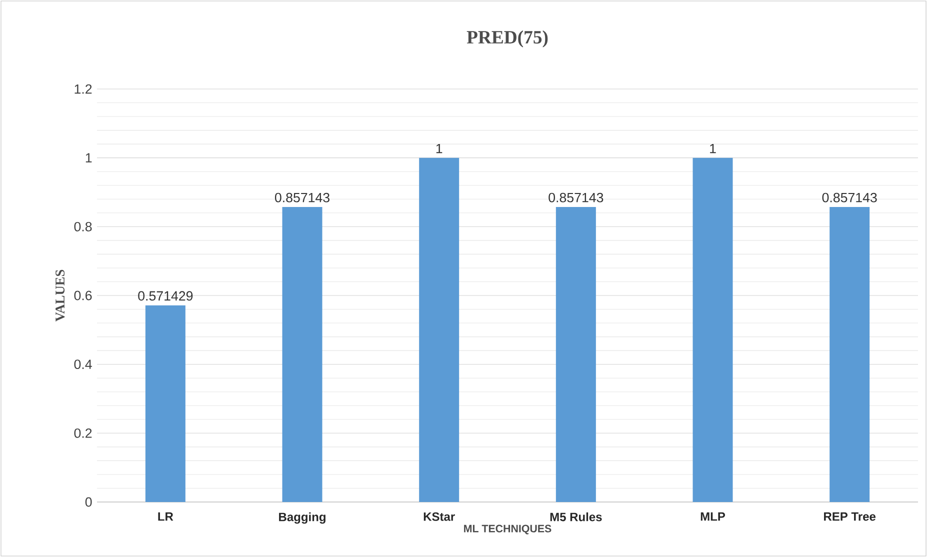  I want to click on x-tick-label: M5 Rules, so click(576, 517).